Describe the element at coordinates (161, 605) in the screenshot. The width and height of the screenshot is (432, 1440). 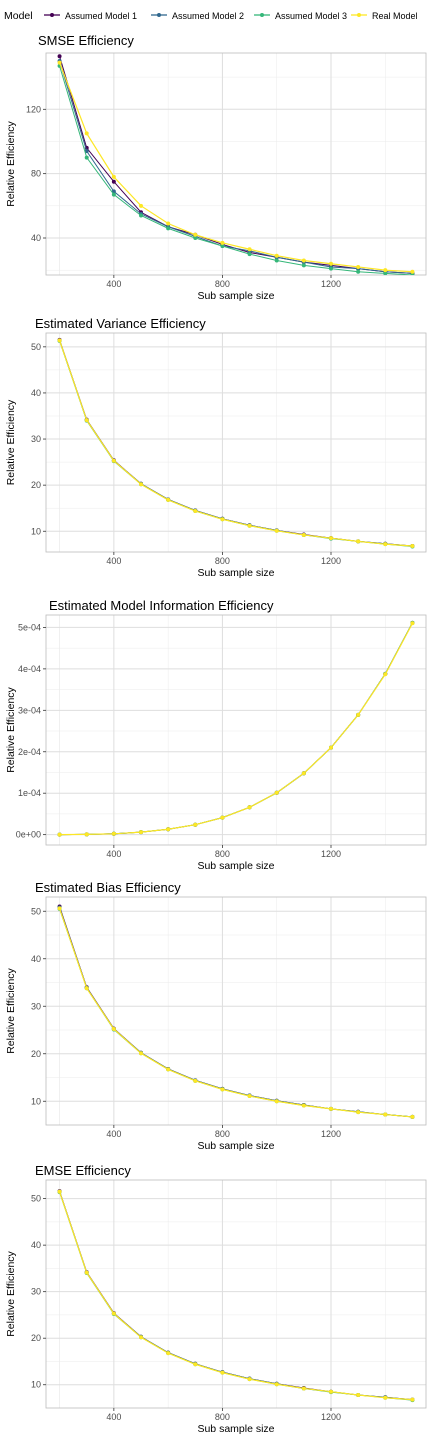
I see `chart-title: Estimated Model Information Efficiency` at that location.